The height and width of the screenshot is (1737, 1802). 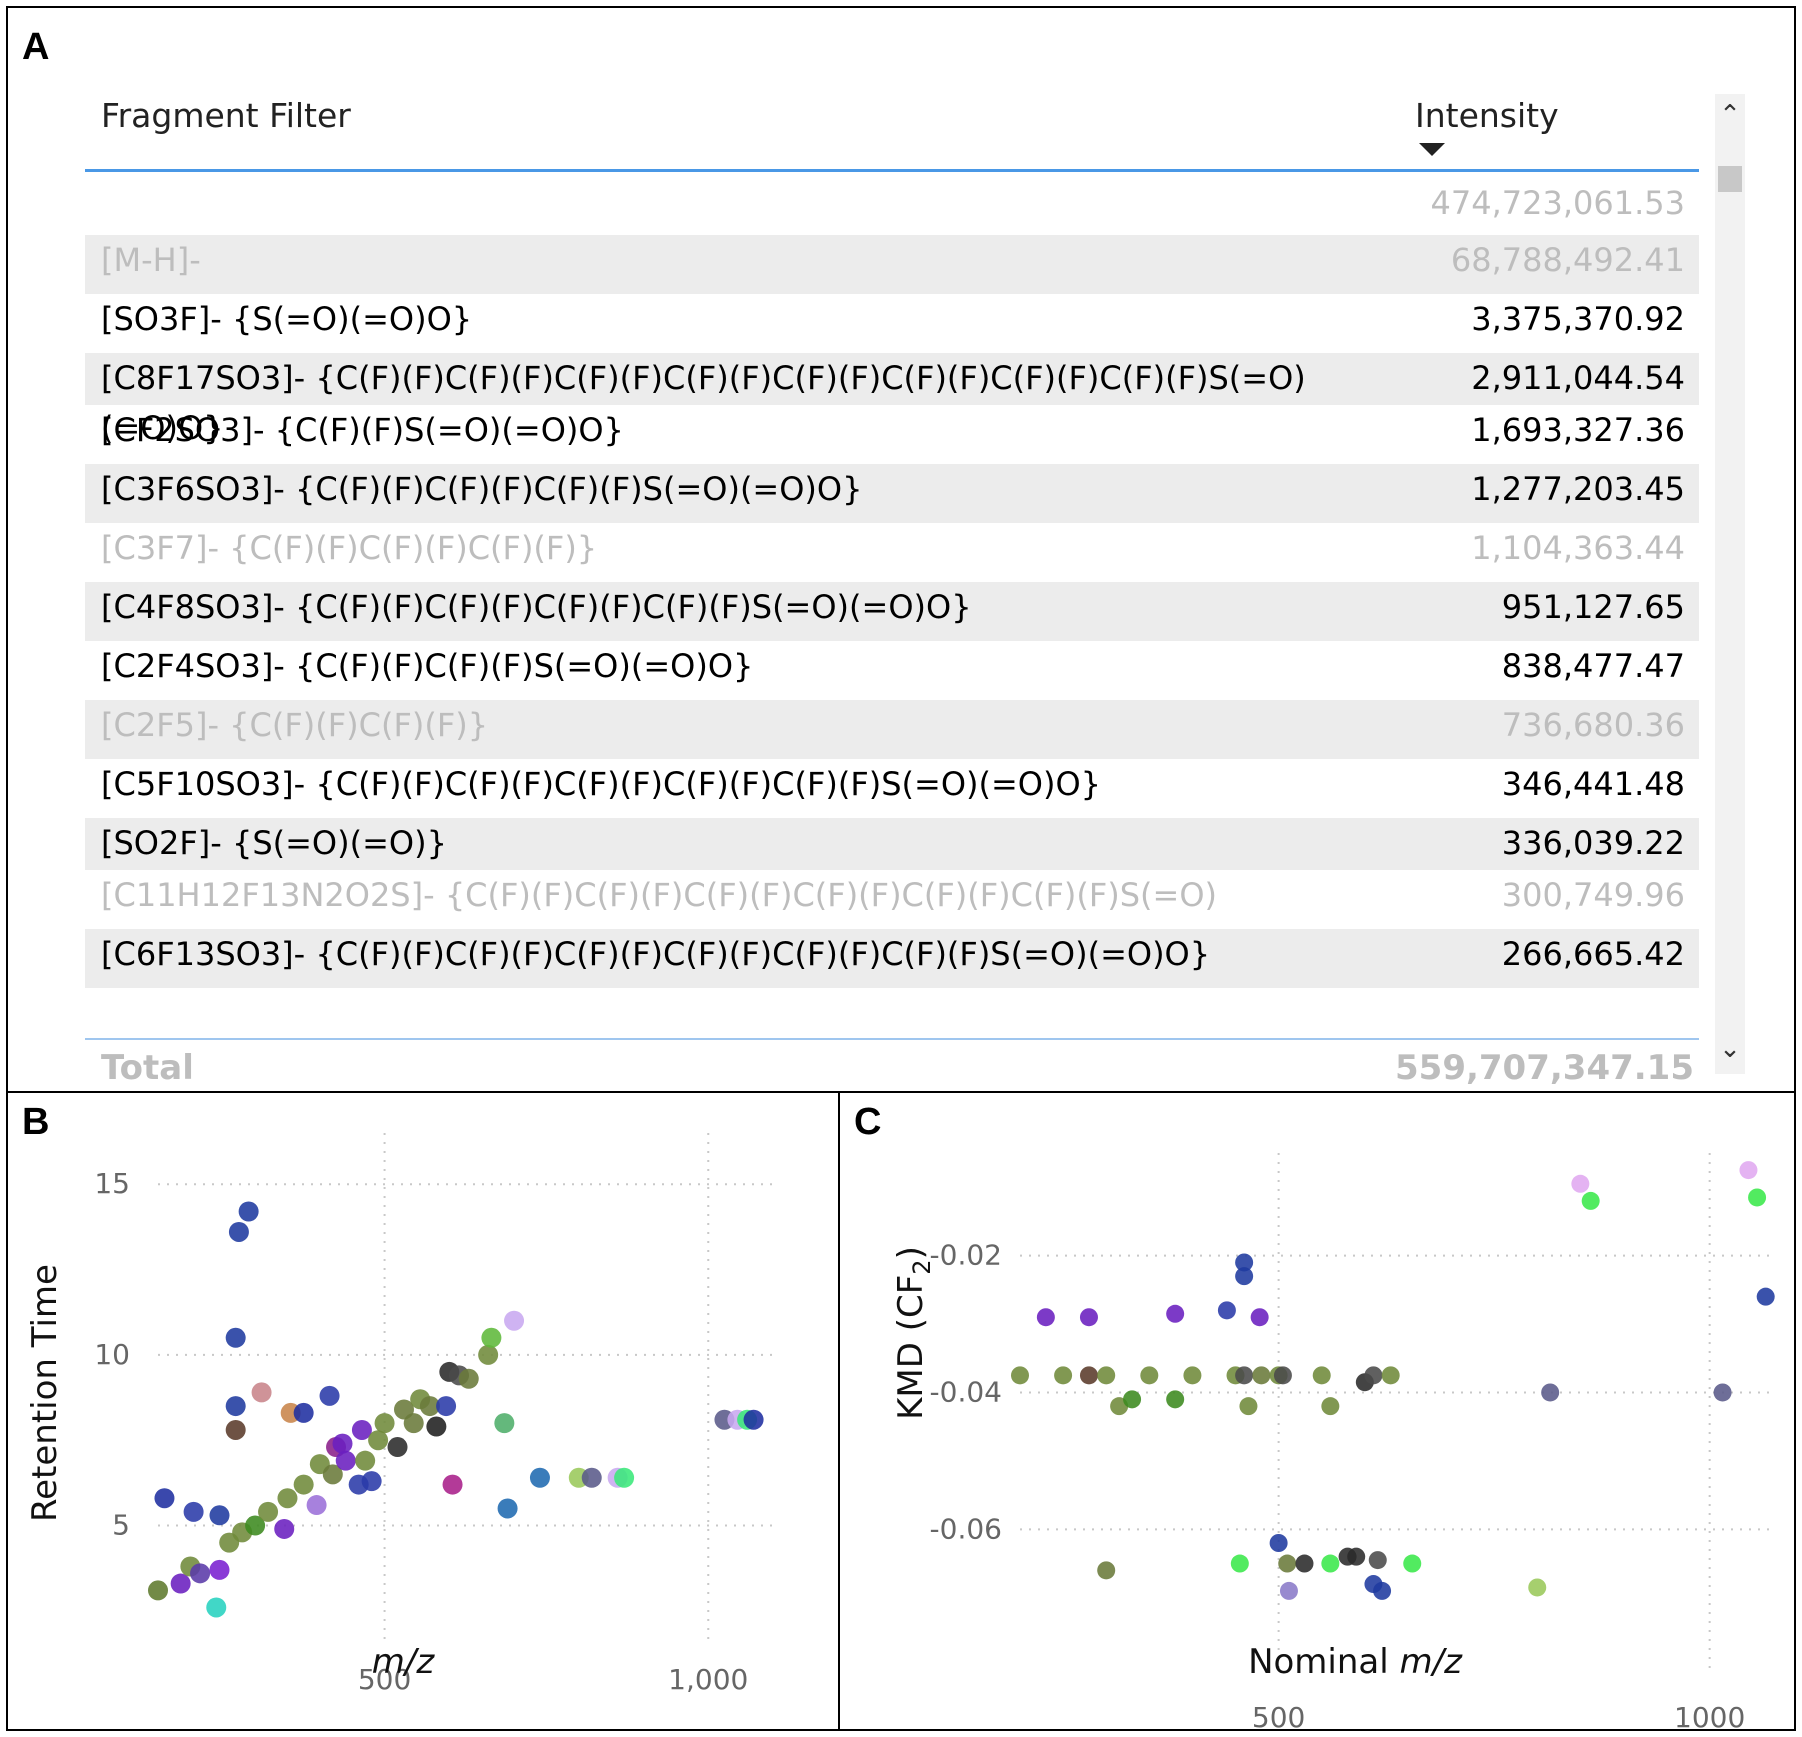 I want to click on column-header-intensity: Intensity, so click(x=1487, y=115).